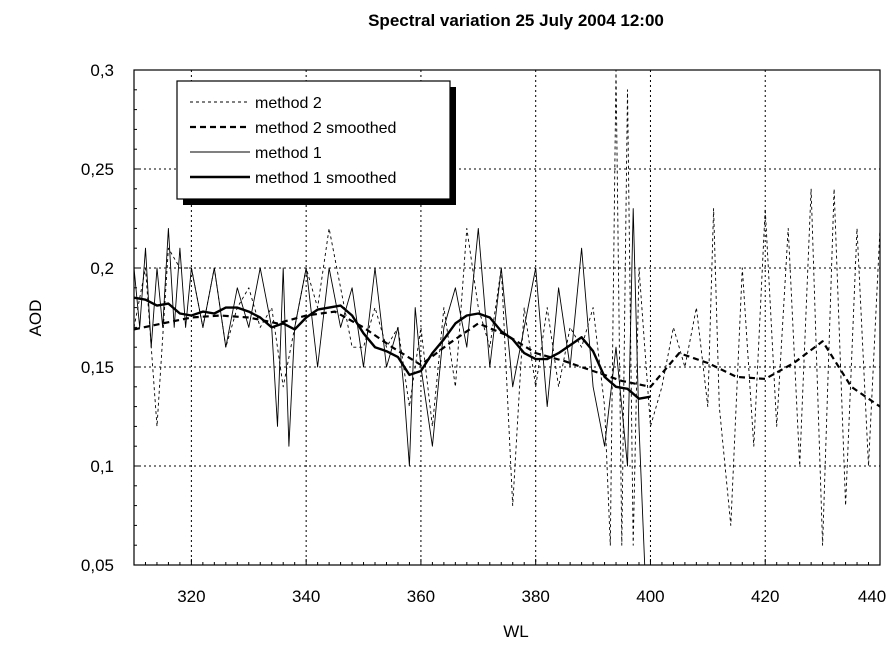 This screenshot has height=646, width=894. I want to click on x-tick-label: 320, so click(191, 596).